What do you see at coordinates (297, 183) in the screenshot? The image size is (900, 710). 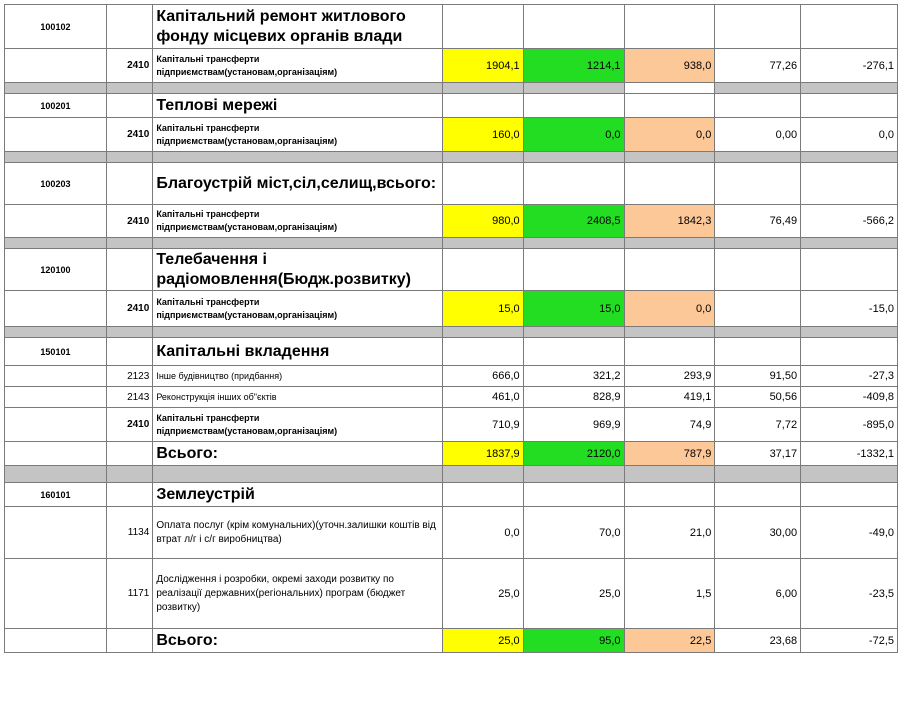 I see `section-title: Благоустрій міст,сіл,селищ,всього:` at bounding box center [297, 183].